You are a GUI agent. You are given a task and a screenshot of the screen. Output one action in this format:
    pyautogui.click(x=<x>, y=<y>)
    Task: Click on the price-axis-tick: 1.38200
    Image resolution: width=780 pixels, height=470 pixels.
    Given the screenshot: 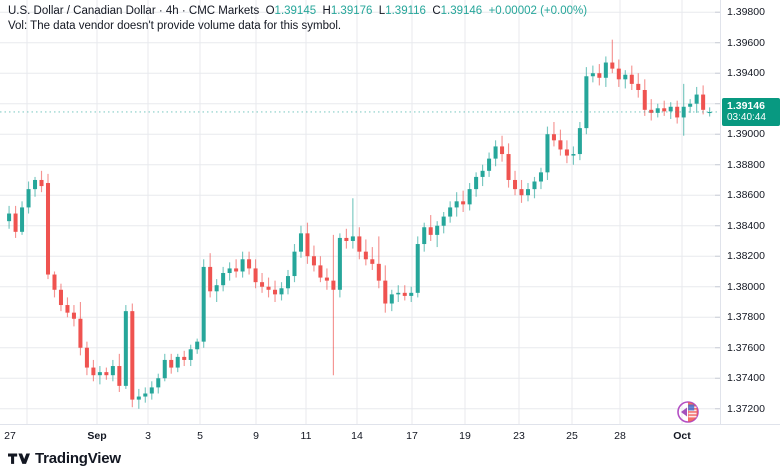 What is the action you would take?
    pyautogui.click(x=746, y=256)
    